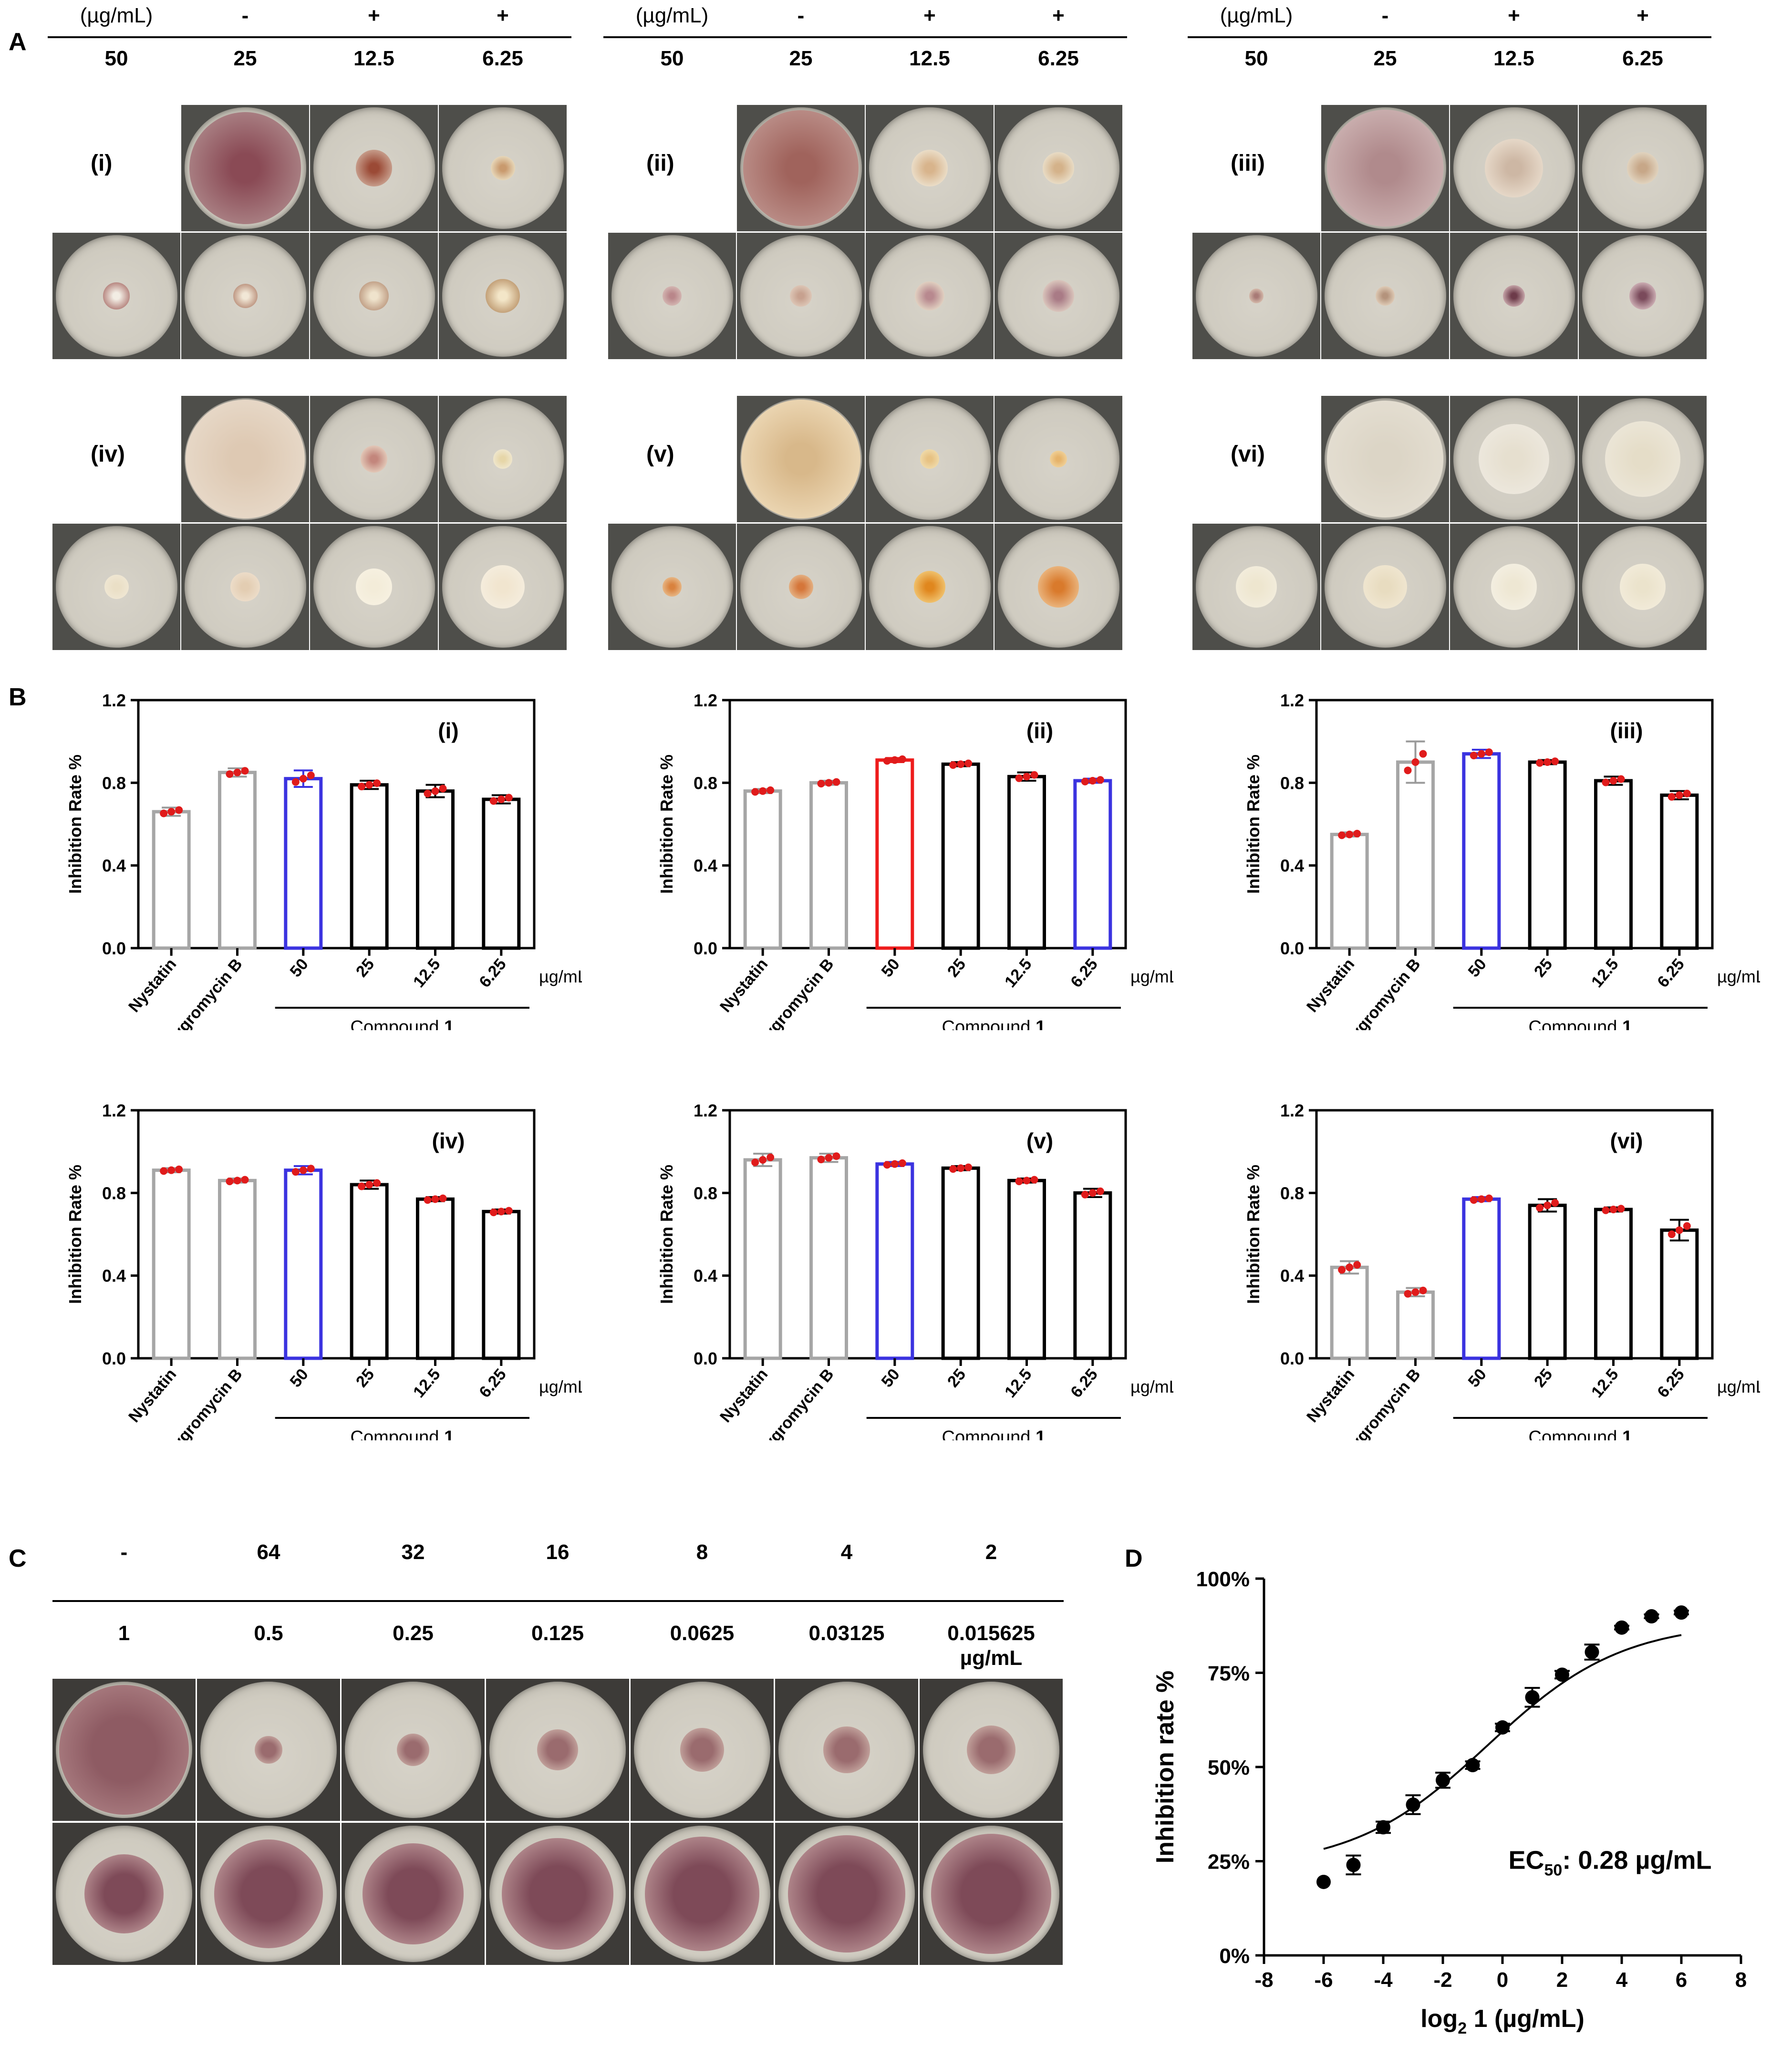 This screenshot has height=2046, width=1792. Describe the element at coordinates (1627, 1433) in the screenshot. I see `compound-number: 1` at that location.